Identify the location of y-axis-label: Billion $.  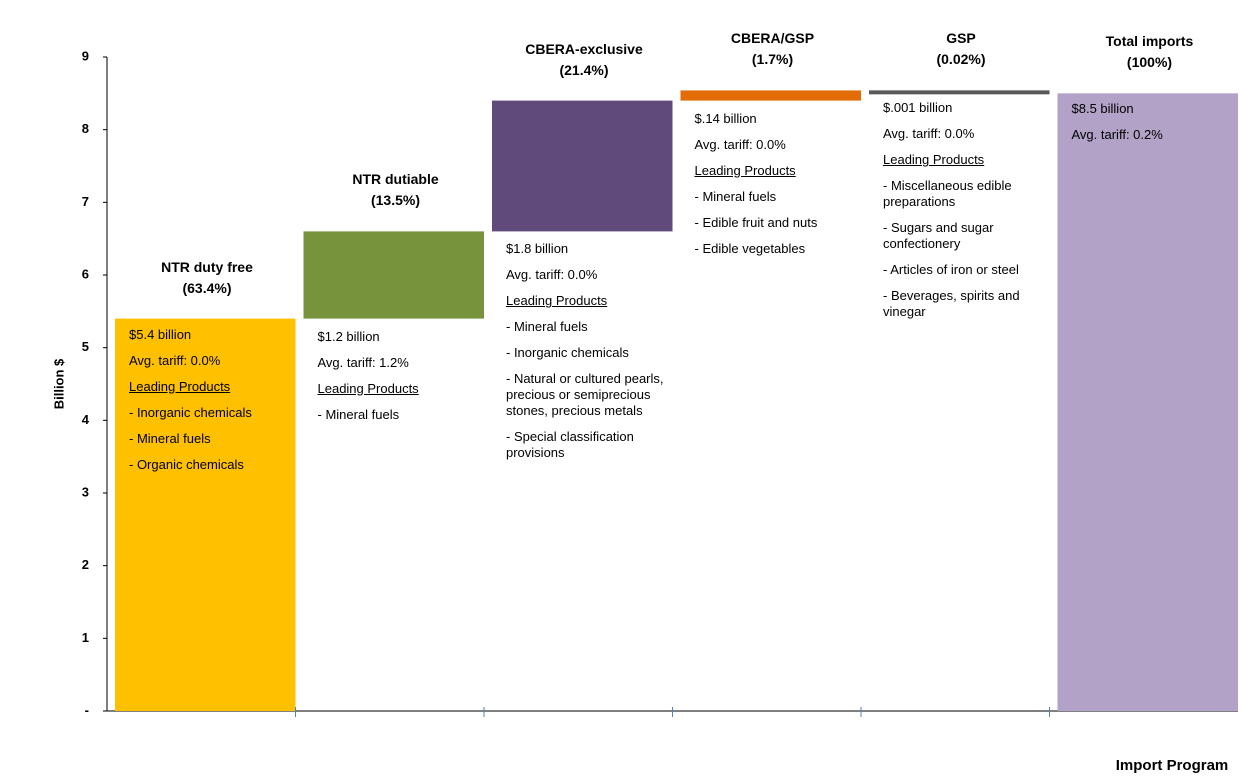
(58, 383).